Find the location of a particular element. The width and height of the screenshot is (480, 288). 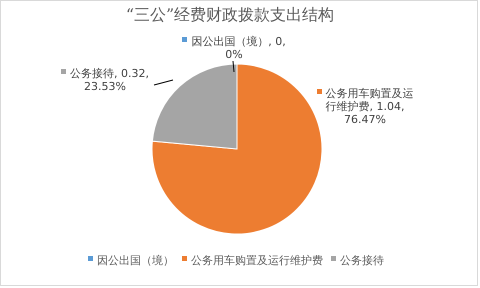

data-label: 公务接待, 0.32, 23.53% is located at coordinates (109, 80).